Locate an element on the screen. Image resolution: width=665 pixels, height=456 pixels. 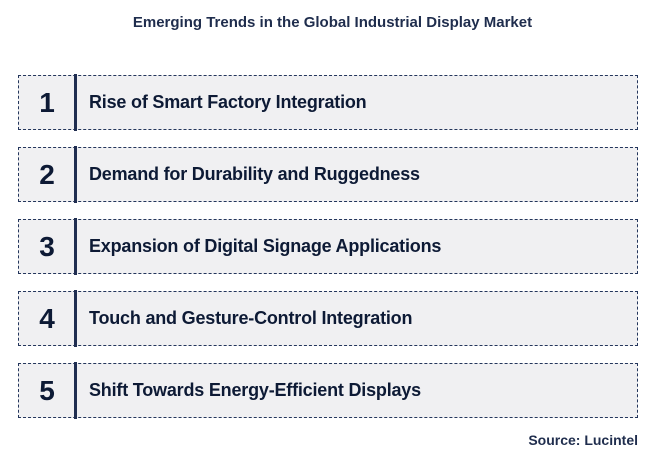
source-credit: Source: Lucintel is located at coordinates (583, 440).